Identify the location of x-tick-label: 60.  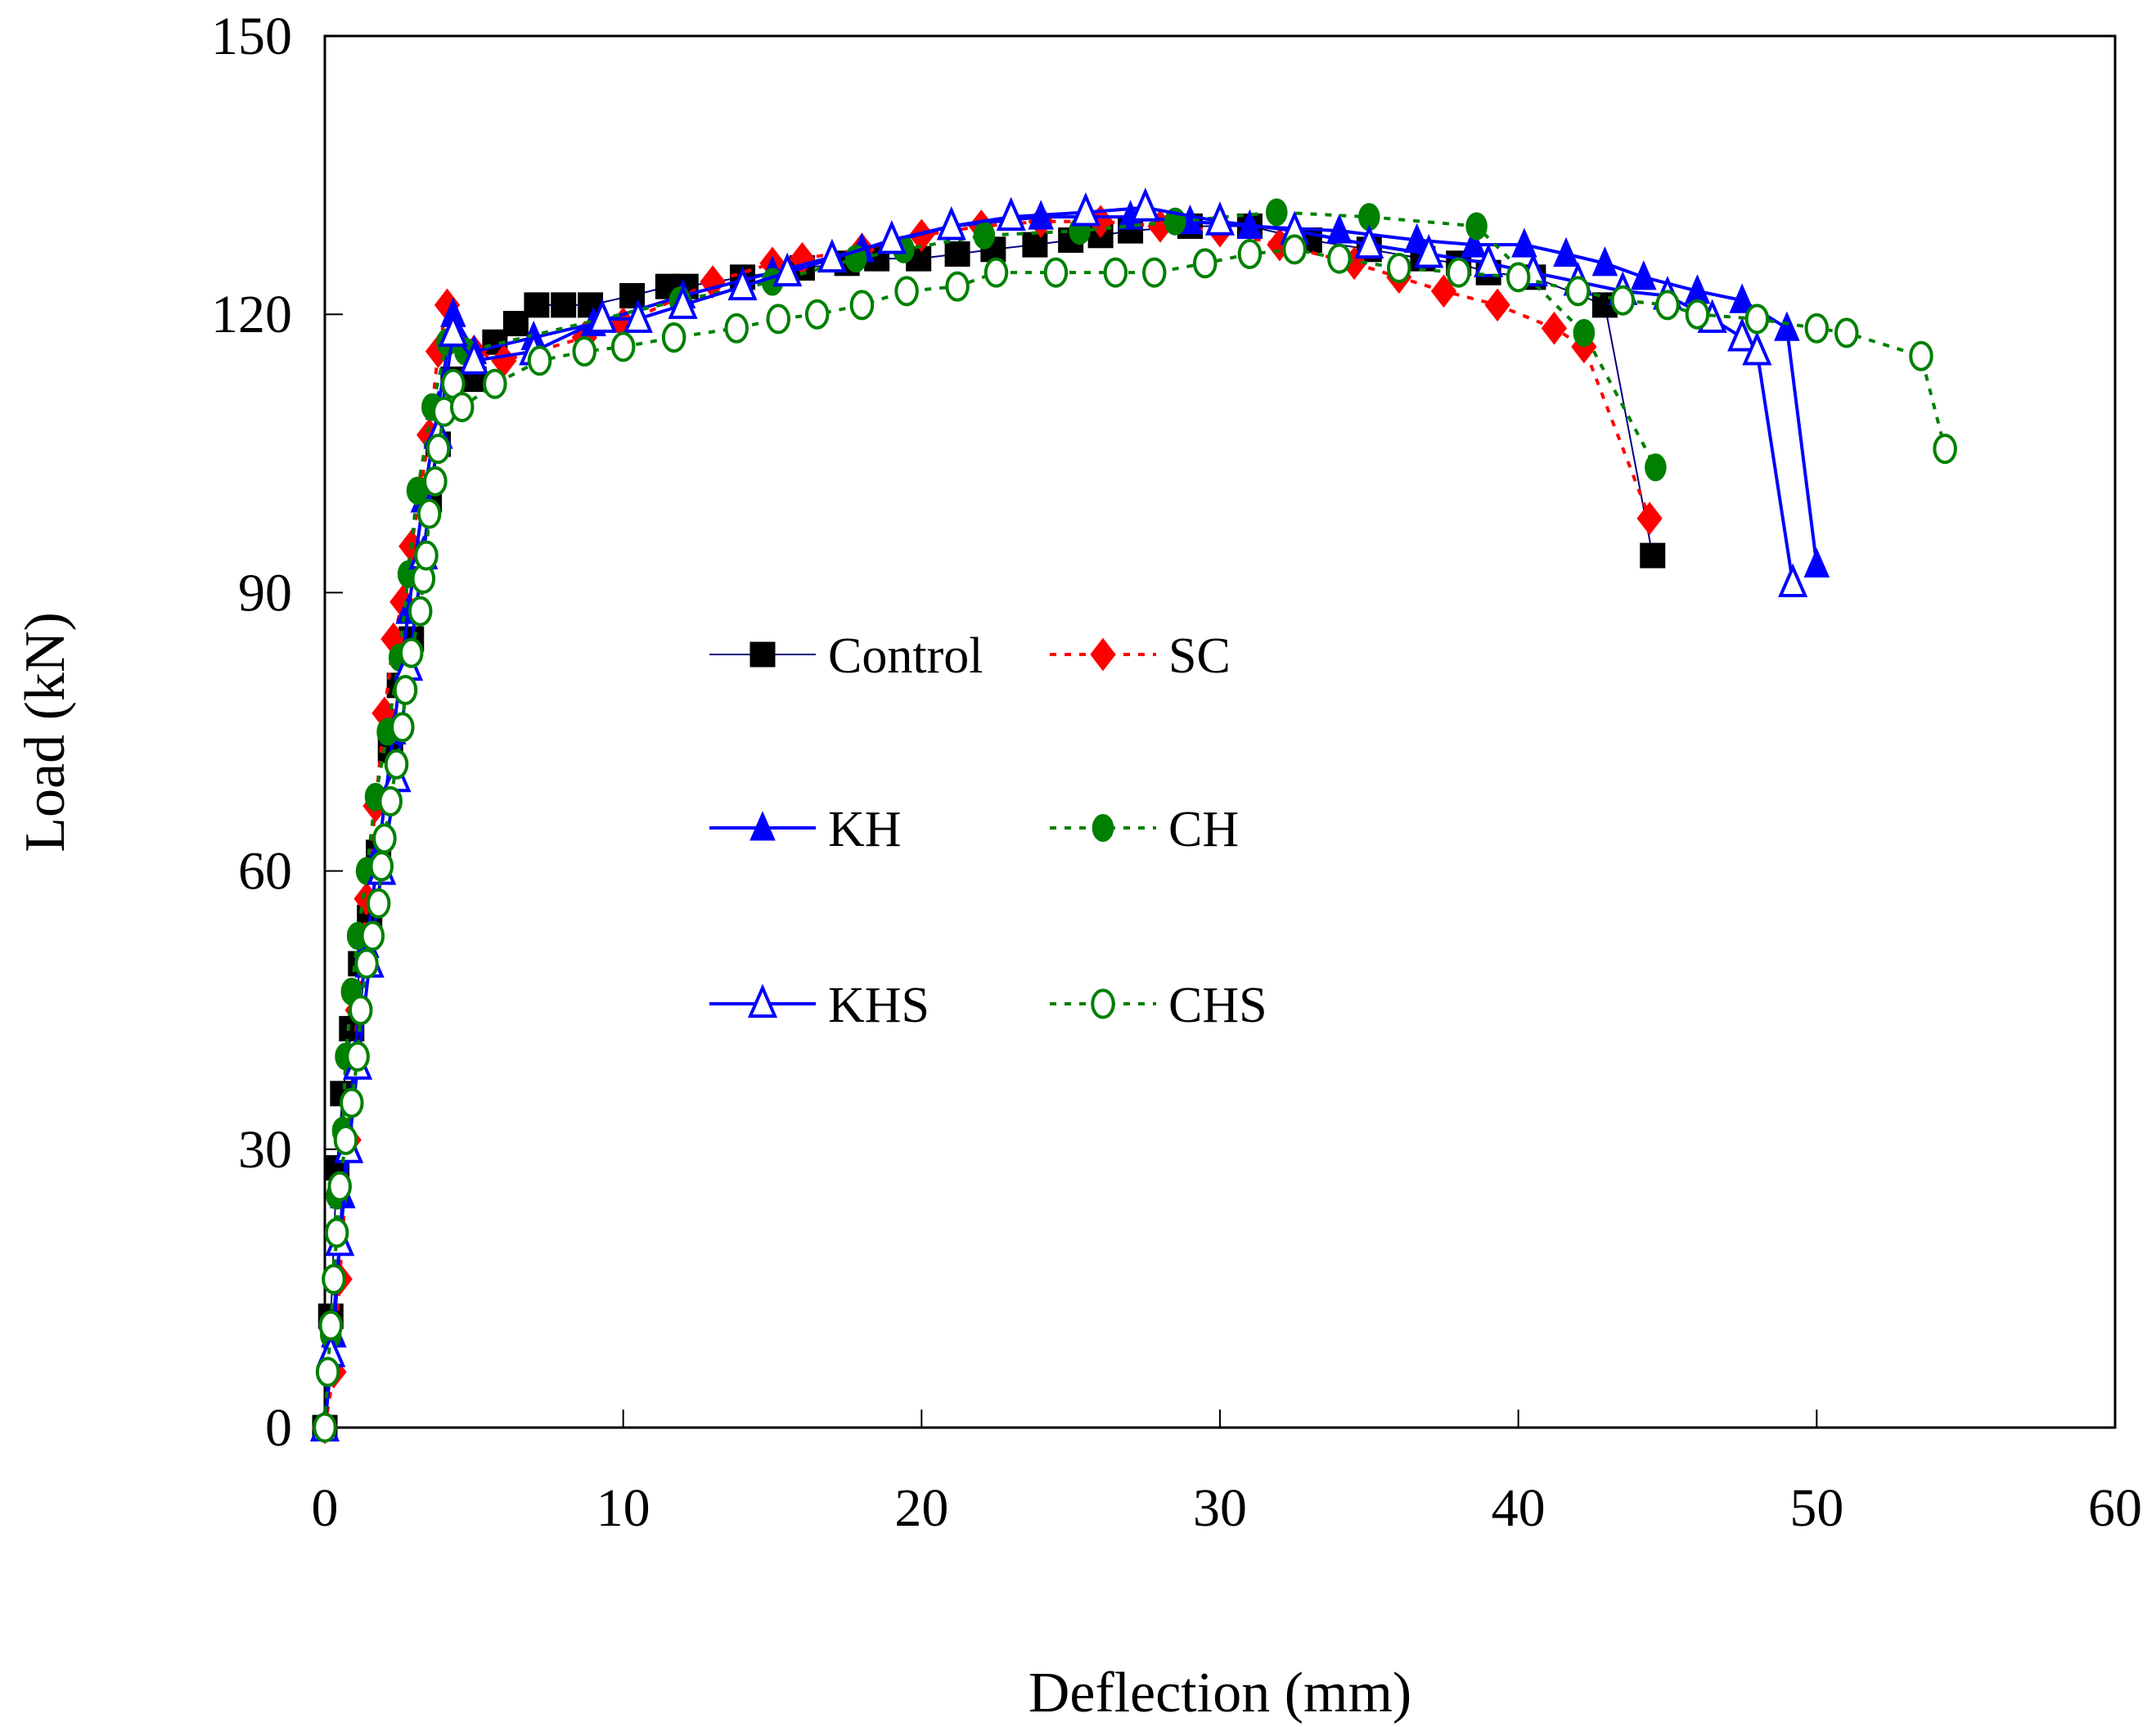
(2115, 1508).